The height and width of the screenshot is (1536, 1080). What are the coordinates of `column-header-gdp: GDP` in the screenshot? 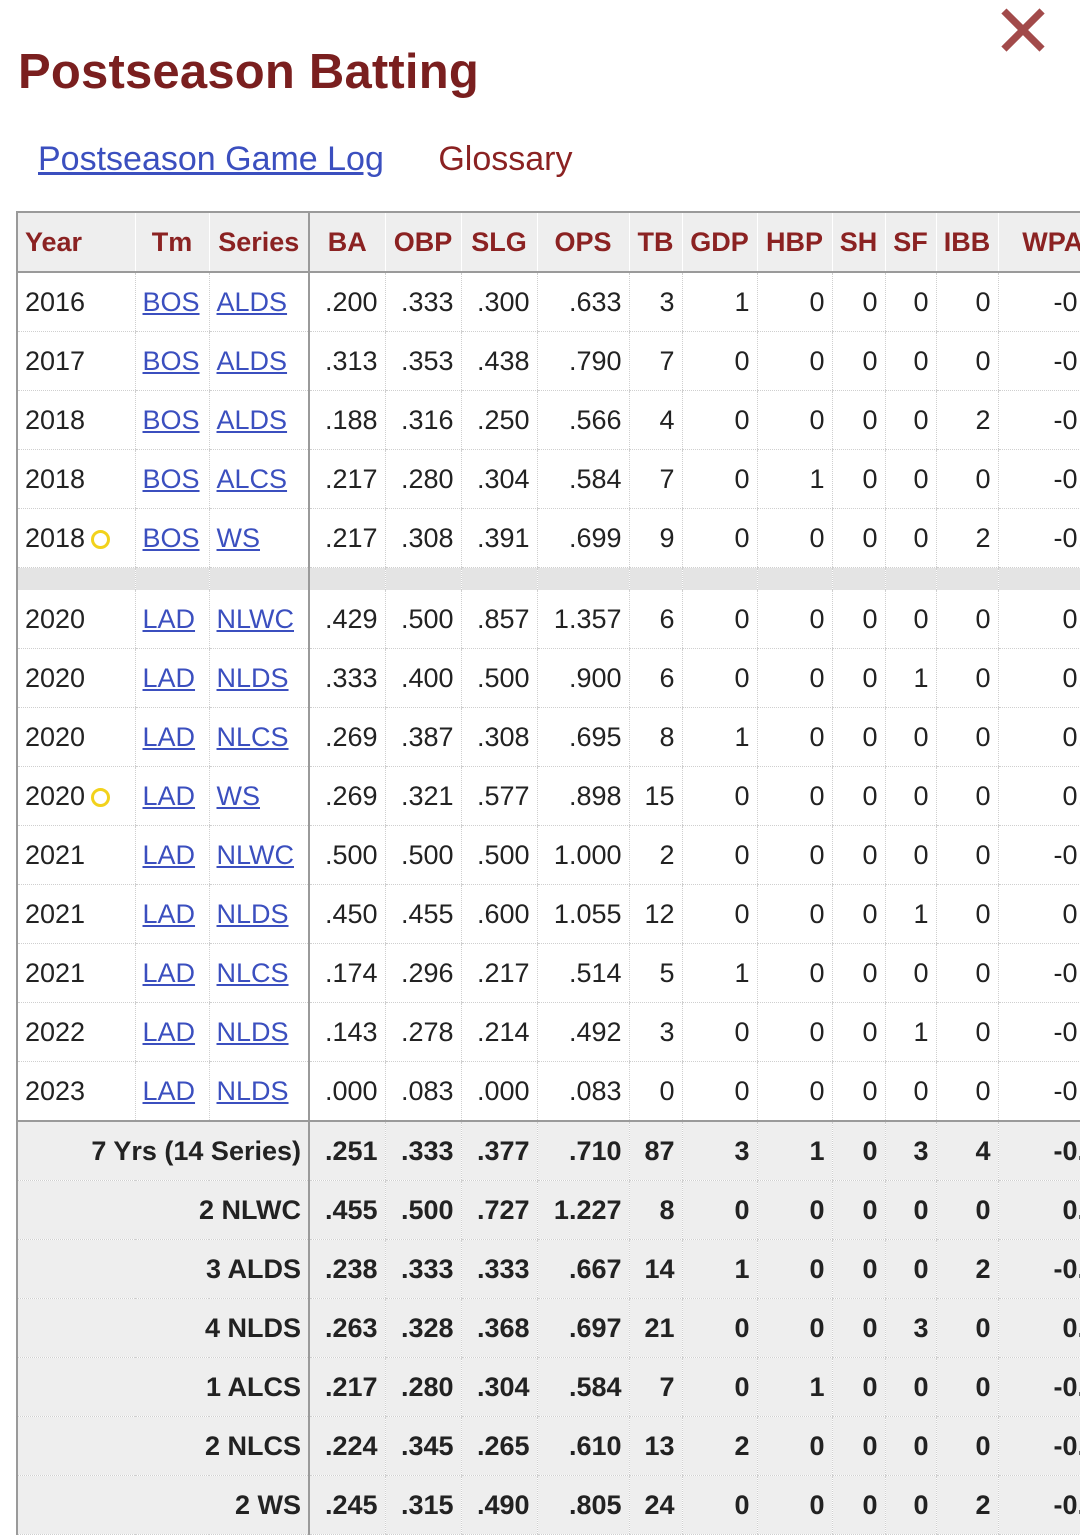 It's located at (719, 242).